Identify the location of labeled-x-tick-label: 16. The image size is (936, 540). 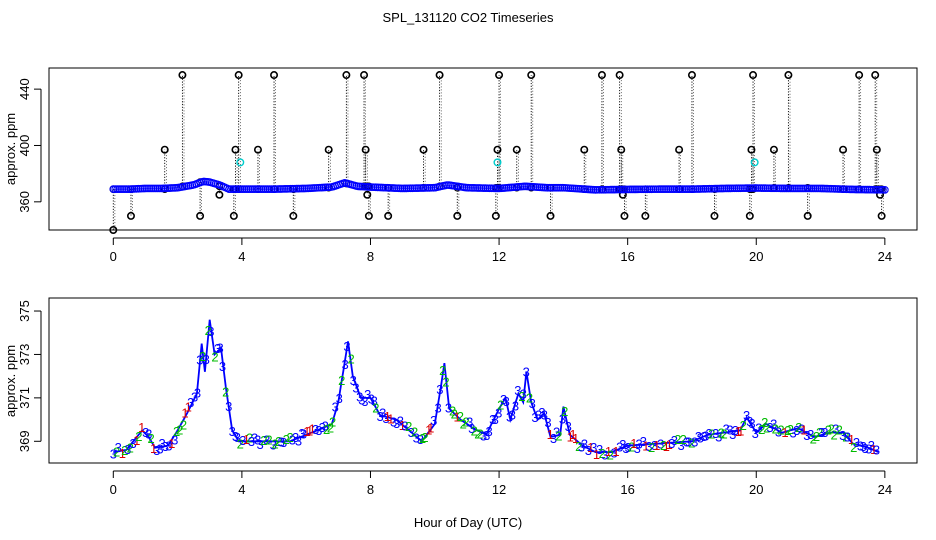
(627, 489).